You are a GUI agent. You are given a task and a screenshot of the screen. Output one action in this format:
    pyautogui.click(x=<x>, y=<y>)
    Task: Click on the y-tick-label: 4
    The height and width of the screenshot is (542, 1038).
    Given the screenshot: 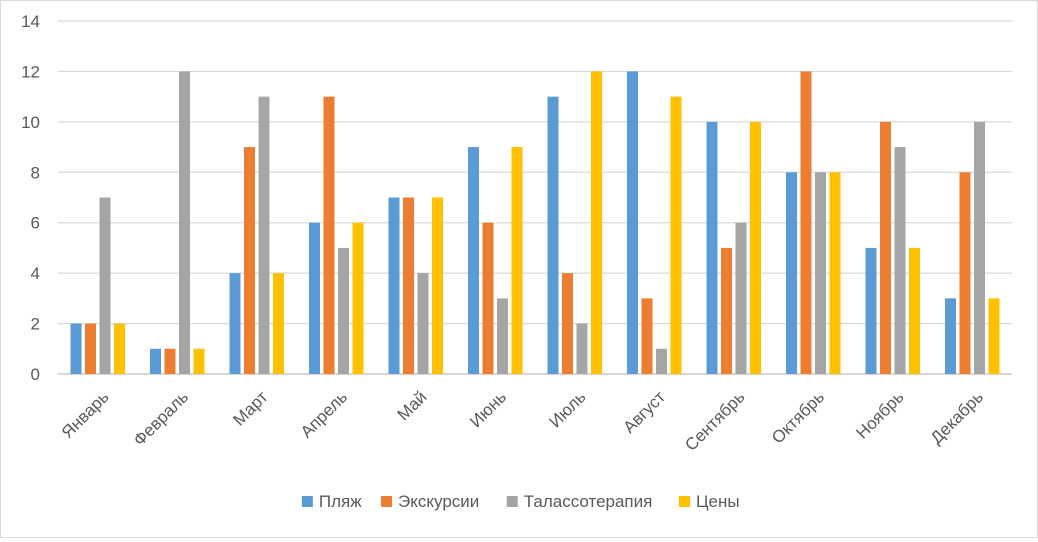 What is the action you would take?
    pyautogui.click(x=35, y=273)
    